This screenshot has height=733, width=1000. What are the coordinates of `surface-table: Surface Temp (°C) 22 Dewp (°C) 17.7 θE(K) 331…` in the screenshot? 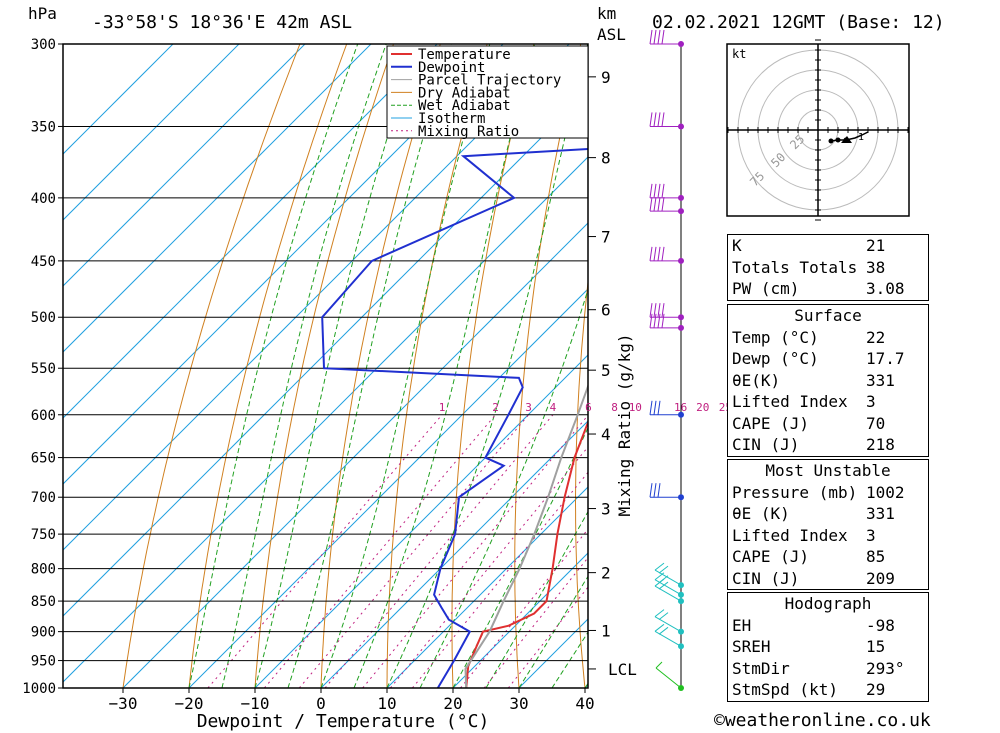 It's located at (828, 380).